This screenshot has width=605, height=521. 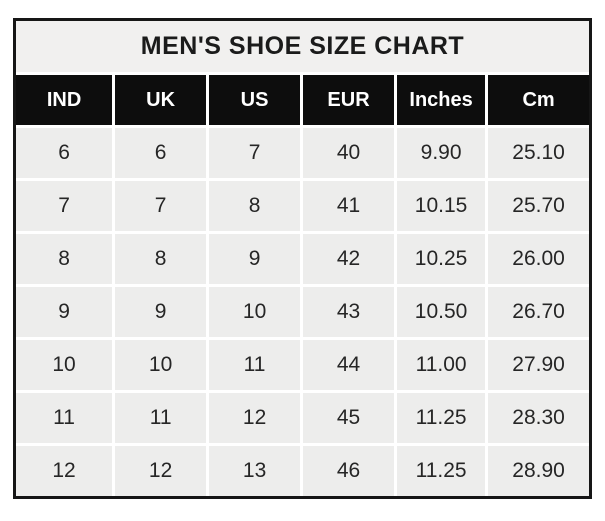 I want to click on table-cell: 26.70, so click(x=538, y=313).